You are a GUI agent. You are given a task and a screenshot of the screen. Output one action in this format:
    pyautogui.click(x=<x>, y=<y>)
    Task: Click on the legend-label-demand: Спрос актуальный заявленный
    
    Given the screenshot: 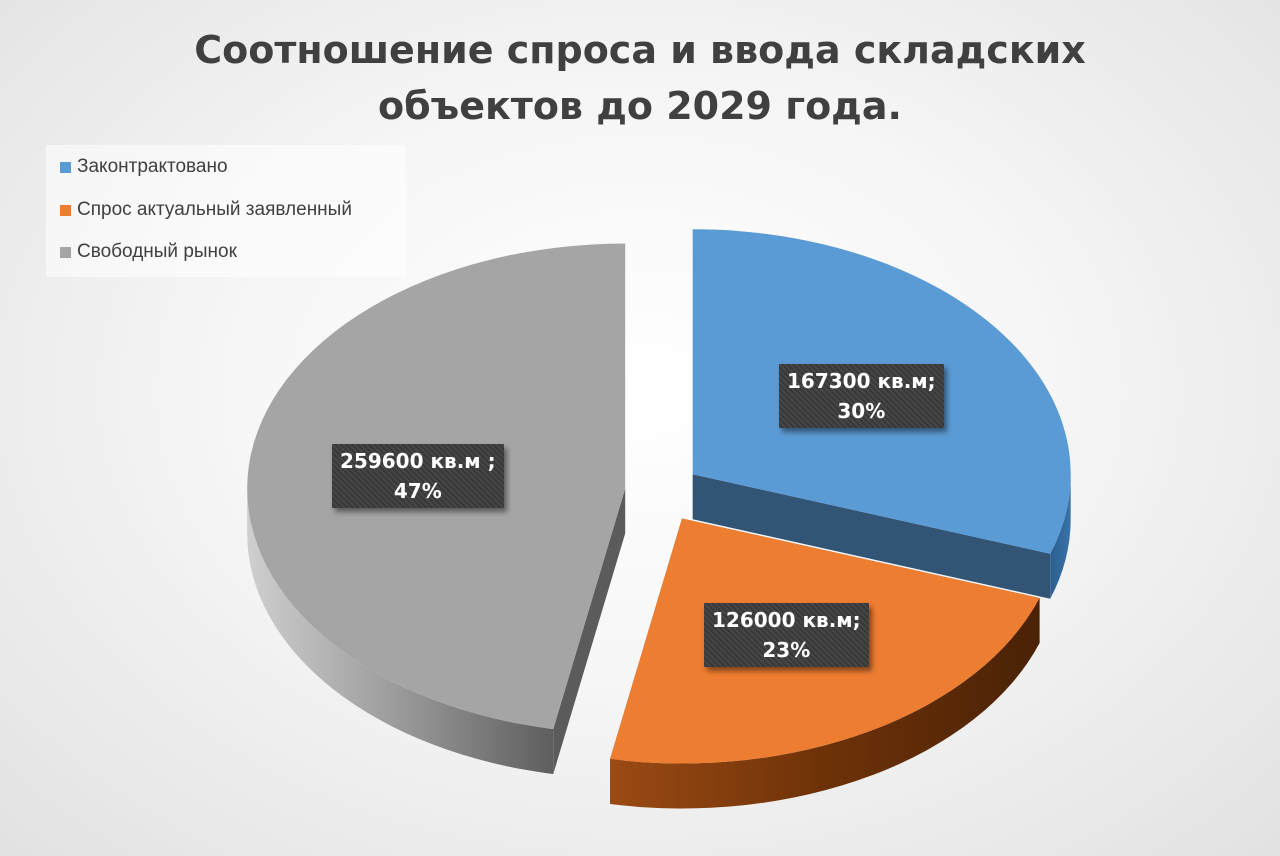 What is the action you would take?
    pyautogui.click(x=214, y=209)
    